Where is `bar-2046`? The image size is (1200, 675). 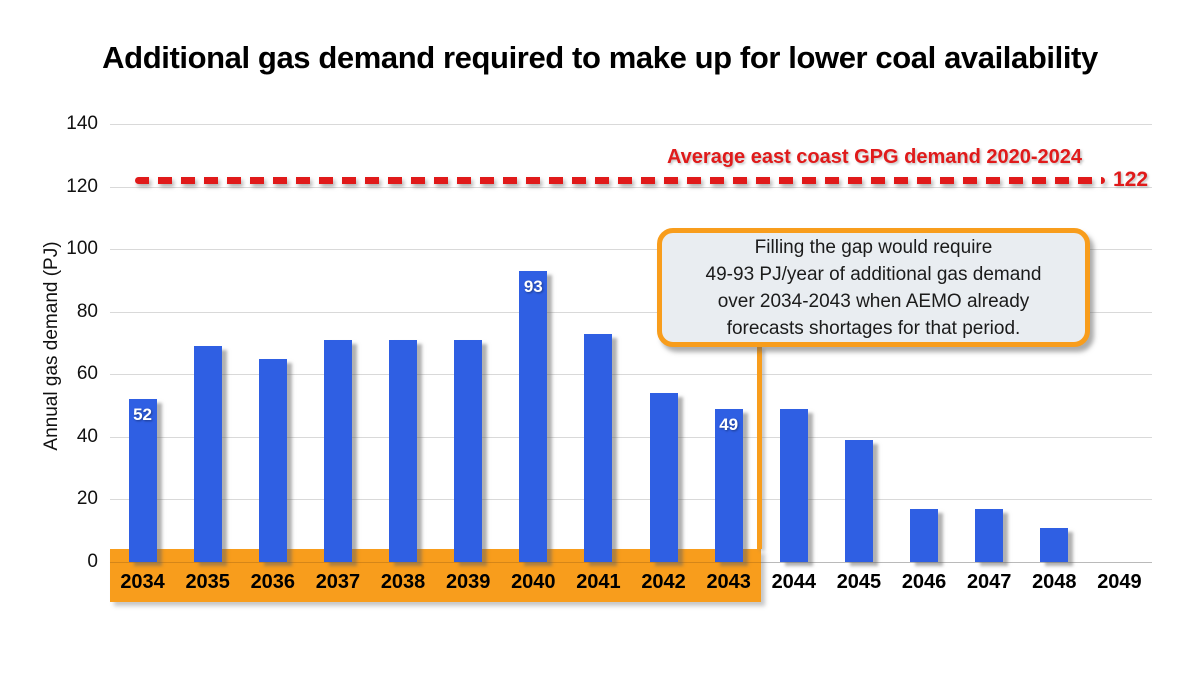 bar-2046 is located at coordinates (924, 535).